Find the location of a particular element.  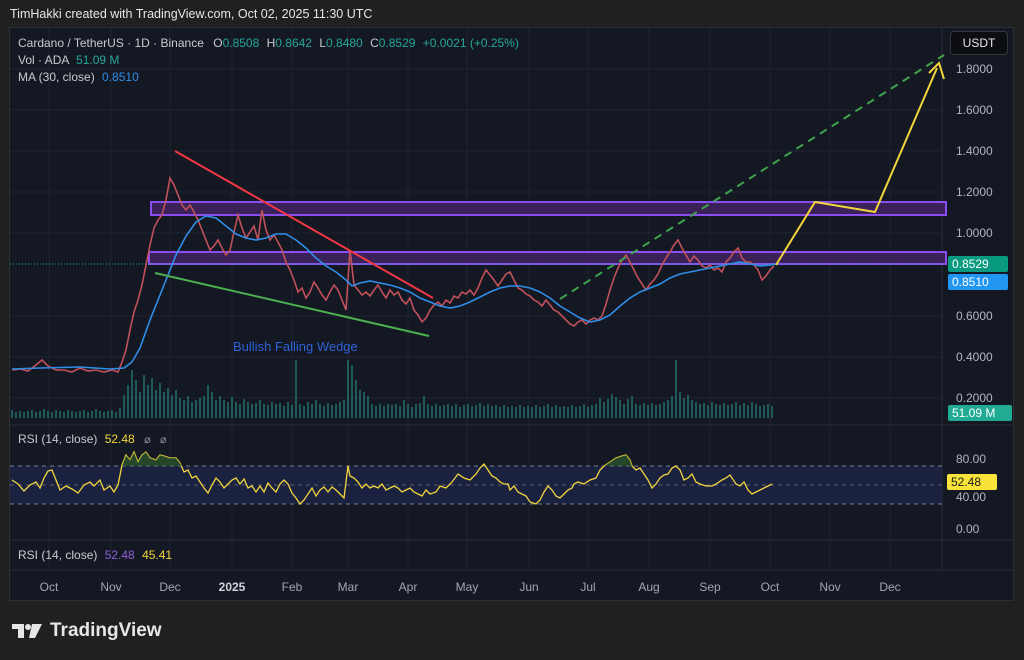

rsi2-legend: RSI (14, close) 52.48 45.41 is located at coordinates (95, 555).